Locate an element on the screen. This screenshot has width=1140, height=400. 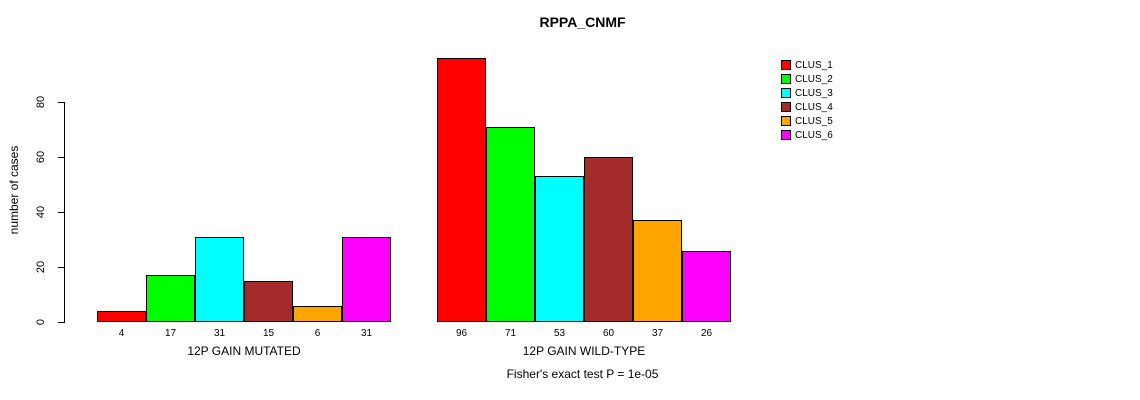
legend-label: CLUS_5 is located at coordinates (814, 121).